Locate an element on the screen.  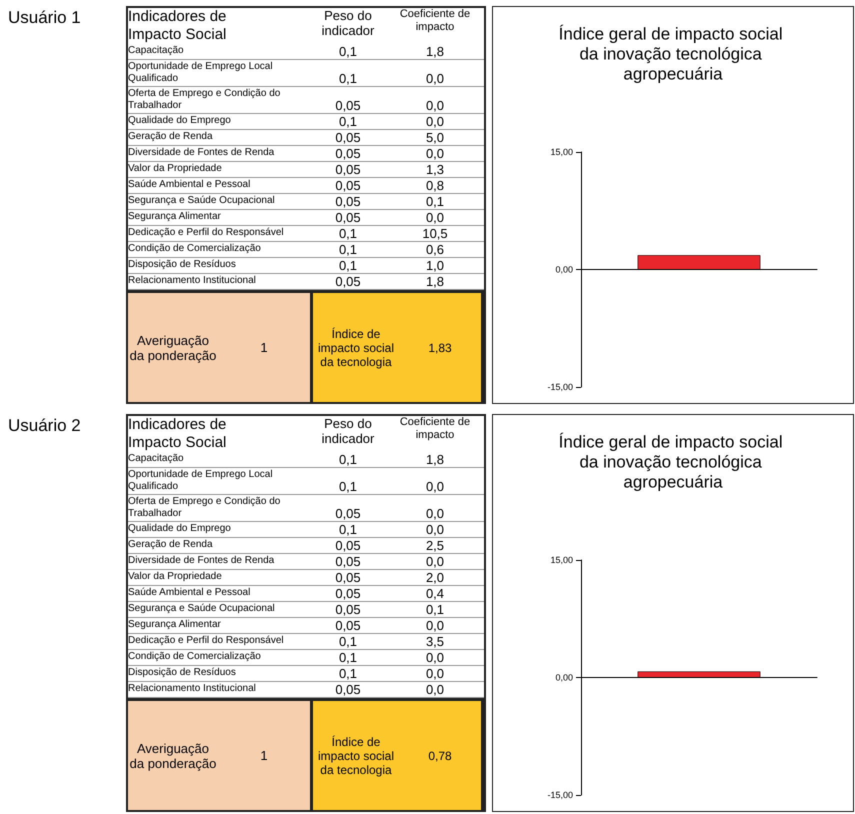
text: 2,0 is located at coordinates (435, 578).